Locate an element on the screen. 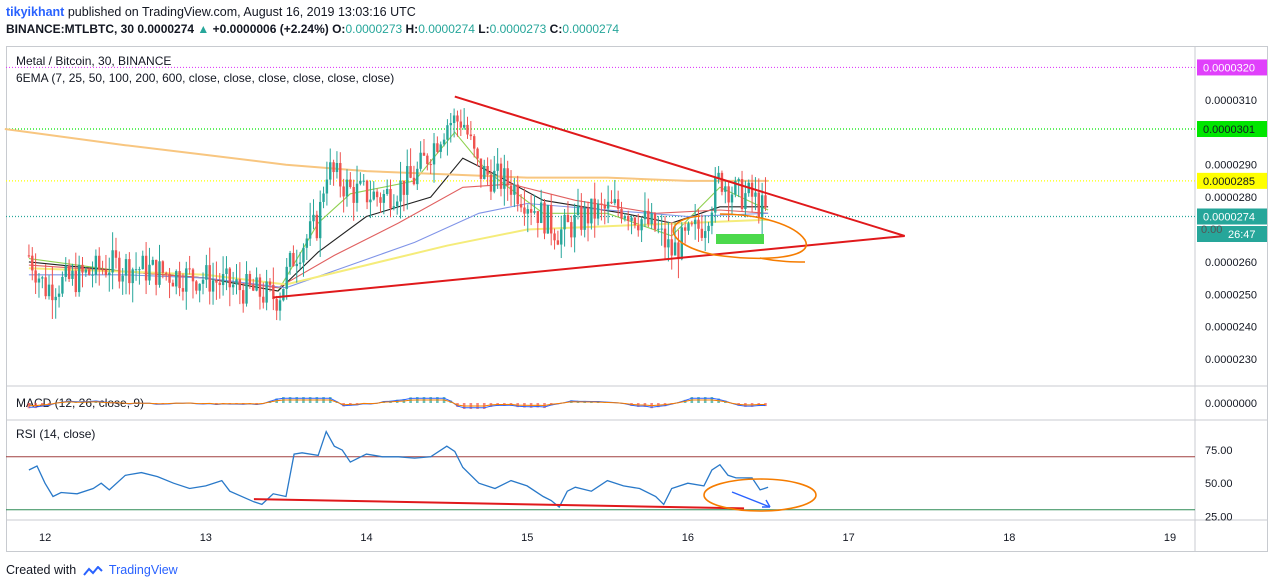 Image resolution: width=1274 pixels, height=588 pixels. tradingview-link: TradingView is located at coordinates (143, 570).